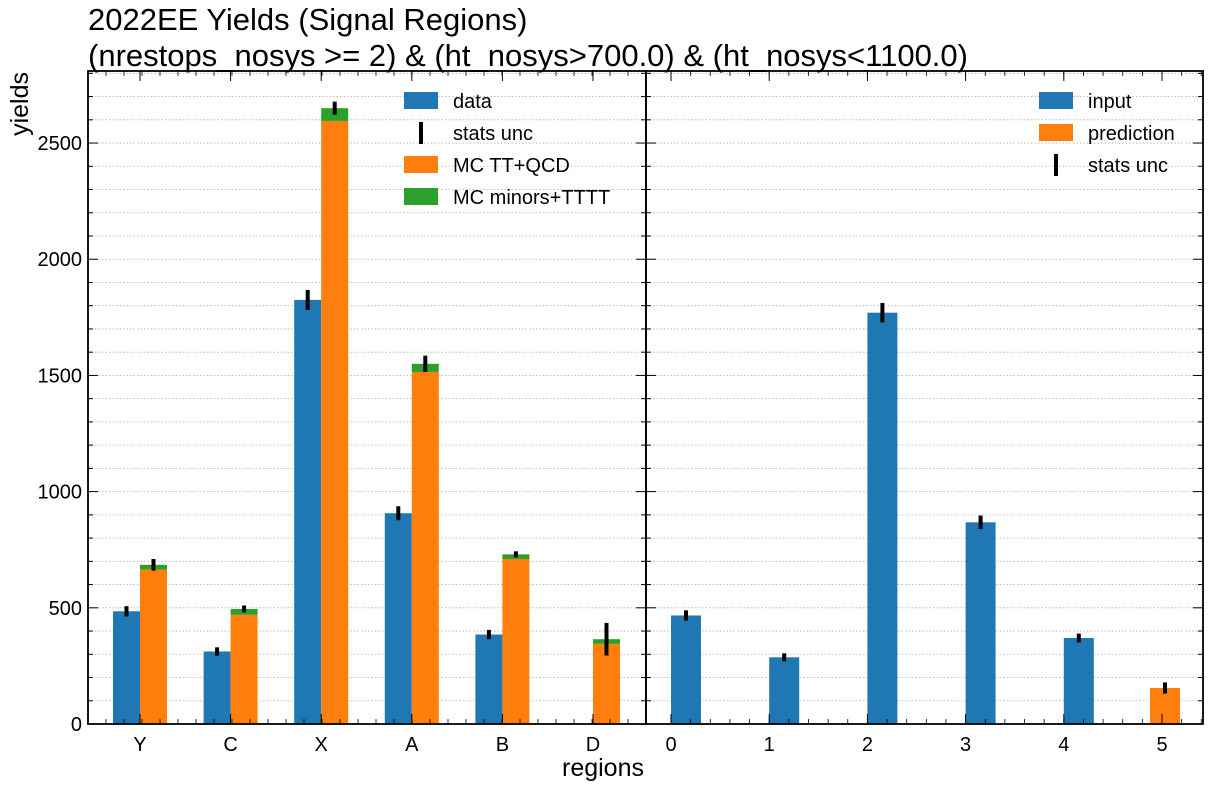 Image resolution: width=1210 pixels, height=787 pixels. I want to click on y-tick-label: 2500, so click(60, 144).